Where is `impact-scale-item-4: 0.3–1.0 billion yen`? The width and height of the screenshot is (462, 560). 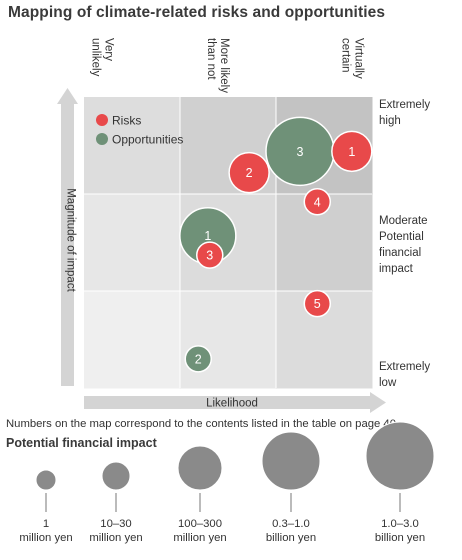 impact-scale-item-4: 0.3–1.0 billion yen is located at coordinates (291, 487).